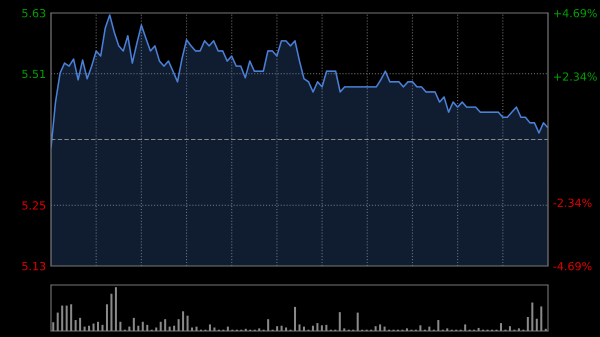 The image size is (600, 337). I want to click on y-tick-label: 5.13, so click(34, 266).